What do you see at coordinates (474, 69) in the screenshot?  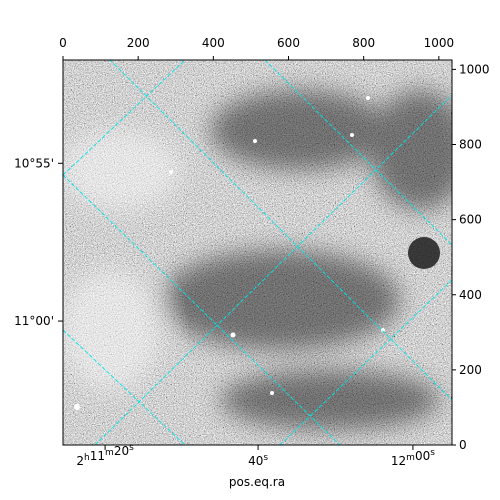 I see `right-tick-label: 1000` at bounding box center [474, 69].